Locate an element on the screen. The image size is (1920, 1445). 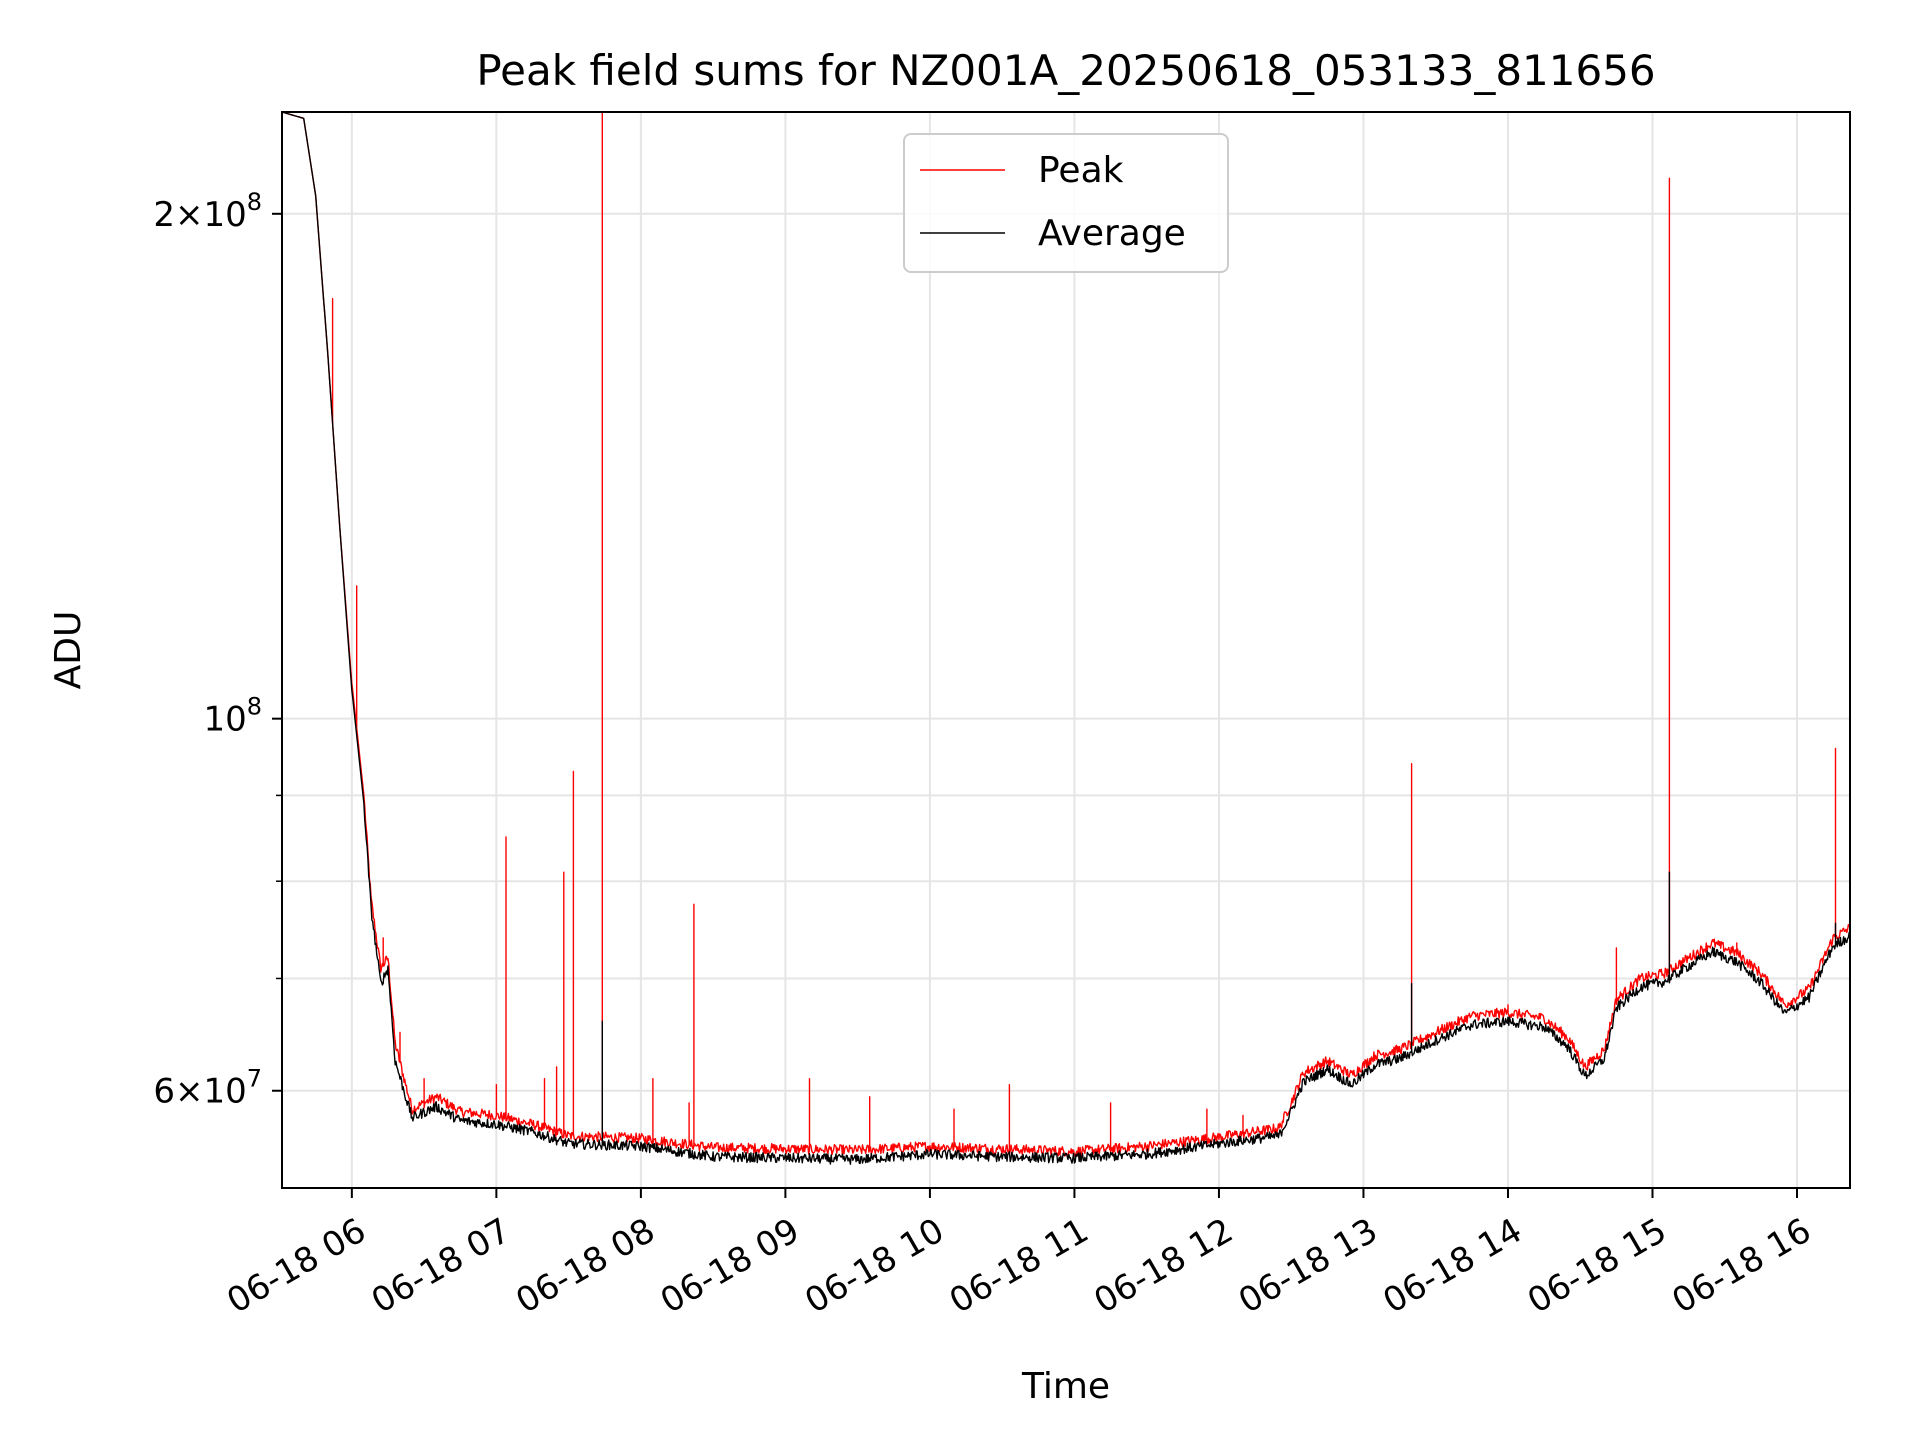
y-axis-label: ADU is located at coordinates (68, 650).